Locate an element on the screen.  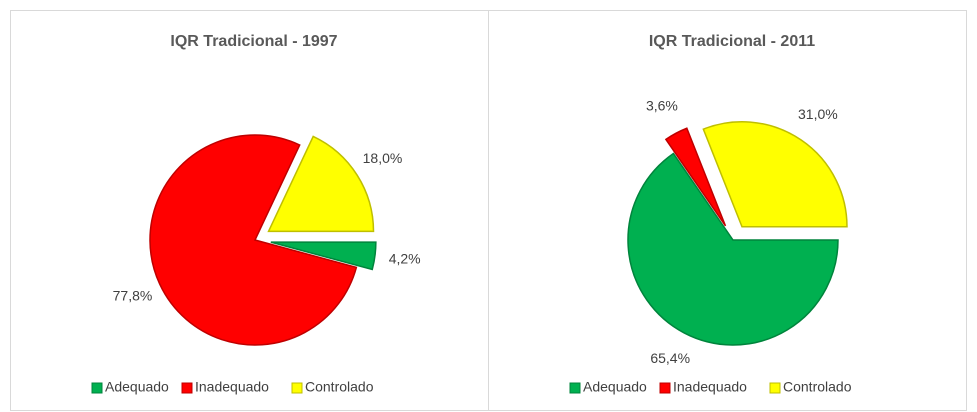
chart-title: IQR Tradicional - 2011 is located at coordinates (732, 41).